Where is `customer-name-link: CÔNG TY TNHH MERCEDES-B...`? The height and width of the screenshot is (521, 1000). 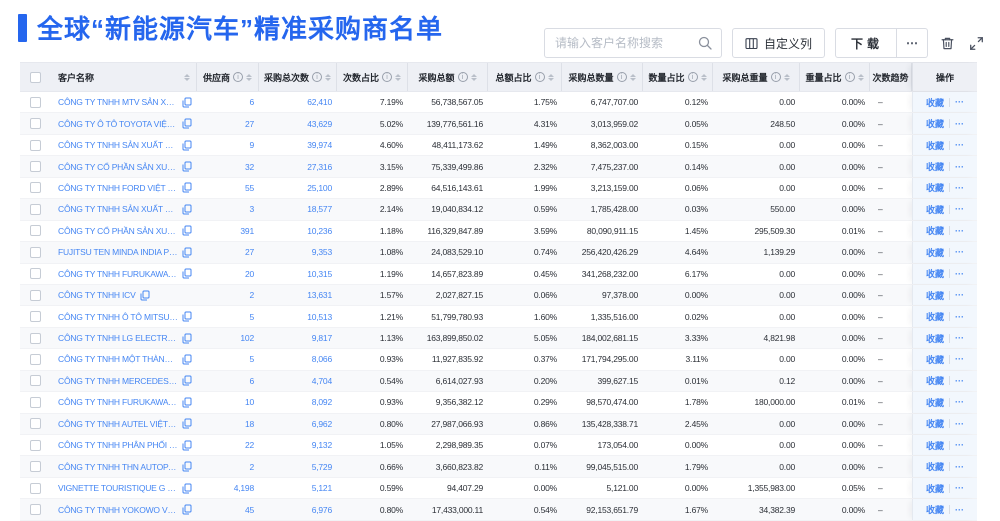
customer-name-link: CÔNG TY TNHH MERCEDES-B... is located at coordinates (118, 380).